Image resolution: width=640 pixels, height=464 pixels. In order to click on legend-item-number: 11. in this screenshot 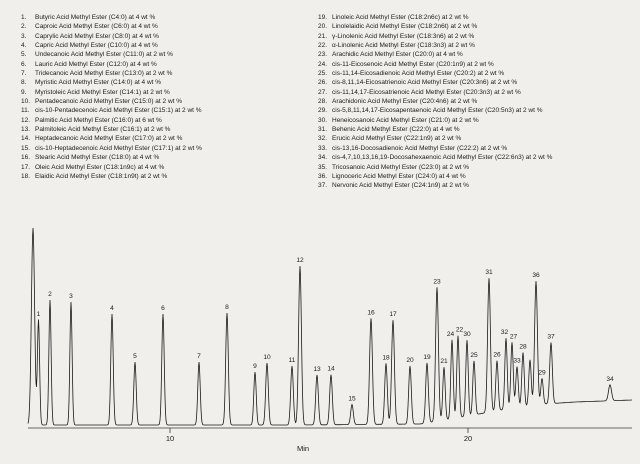, I will do `click(25, 111)`.